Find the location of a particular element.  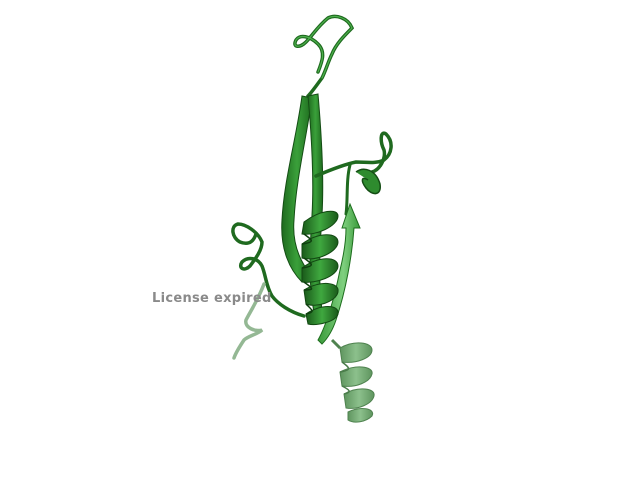

license-expired-label: License expired is located at coordinates (212, 298).